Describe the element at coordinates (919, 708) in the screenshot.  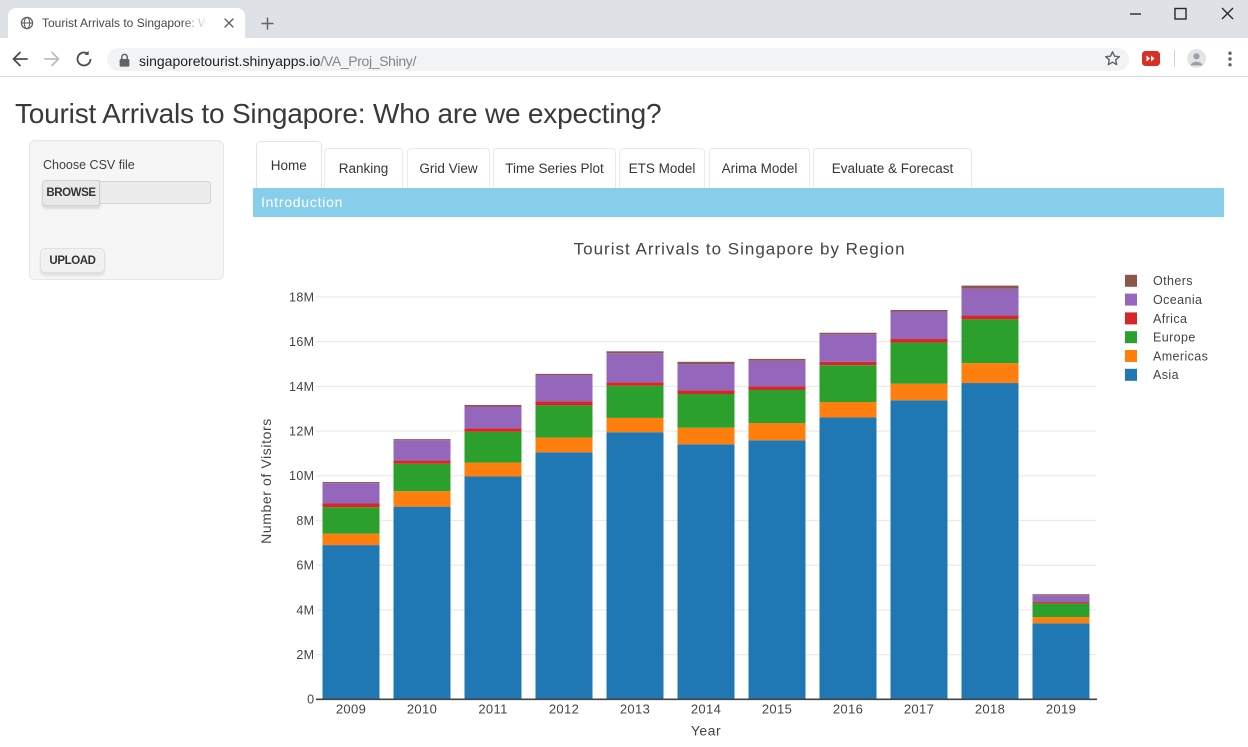
I see `svg-text: 2017` at that location.